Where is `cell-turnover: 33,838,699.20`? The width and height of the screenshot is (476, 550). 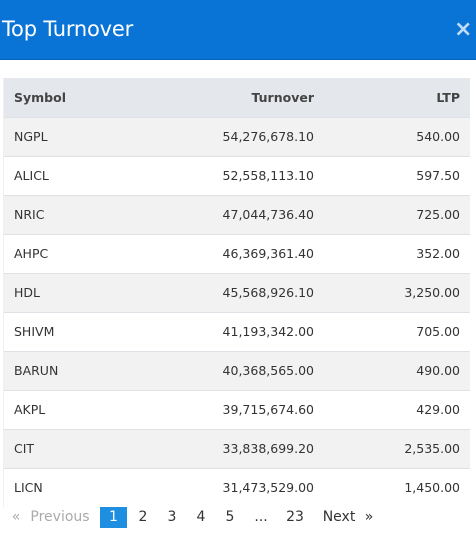 cell-turnover: 33,838,699.20 is located at coordinates (268, 448).